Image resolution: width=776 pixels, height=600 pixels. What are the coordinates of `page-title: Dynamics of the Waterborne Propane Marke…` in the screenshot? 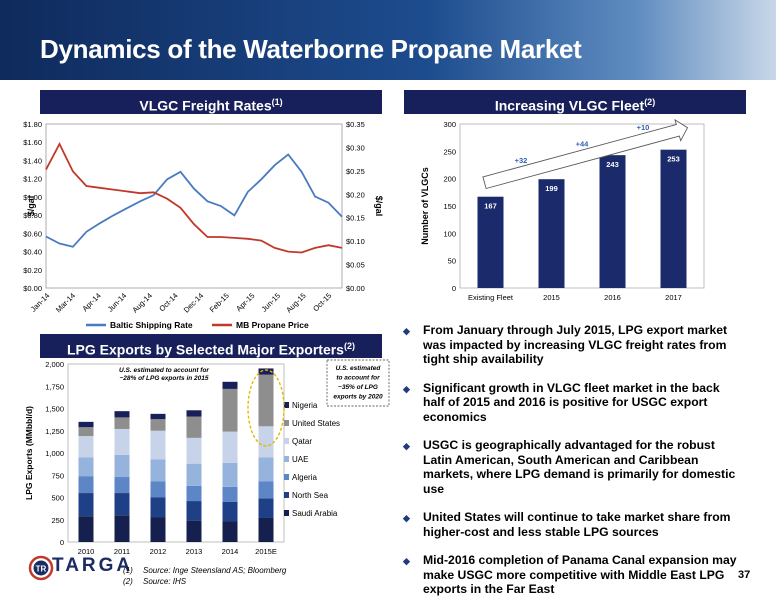 It's located at (311, 49).